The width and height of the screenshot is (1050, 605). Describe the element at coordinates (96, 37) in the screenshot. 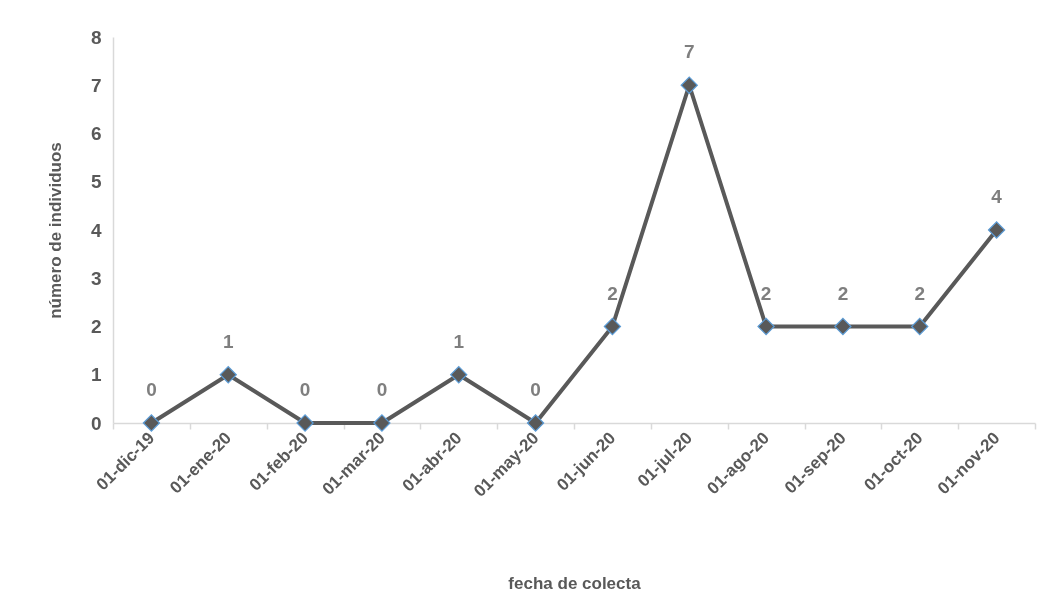

I see `y-tick-label: 8` at that location.